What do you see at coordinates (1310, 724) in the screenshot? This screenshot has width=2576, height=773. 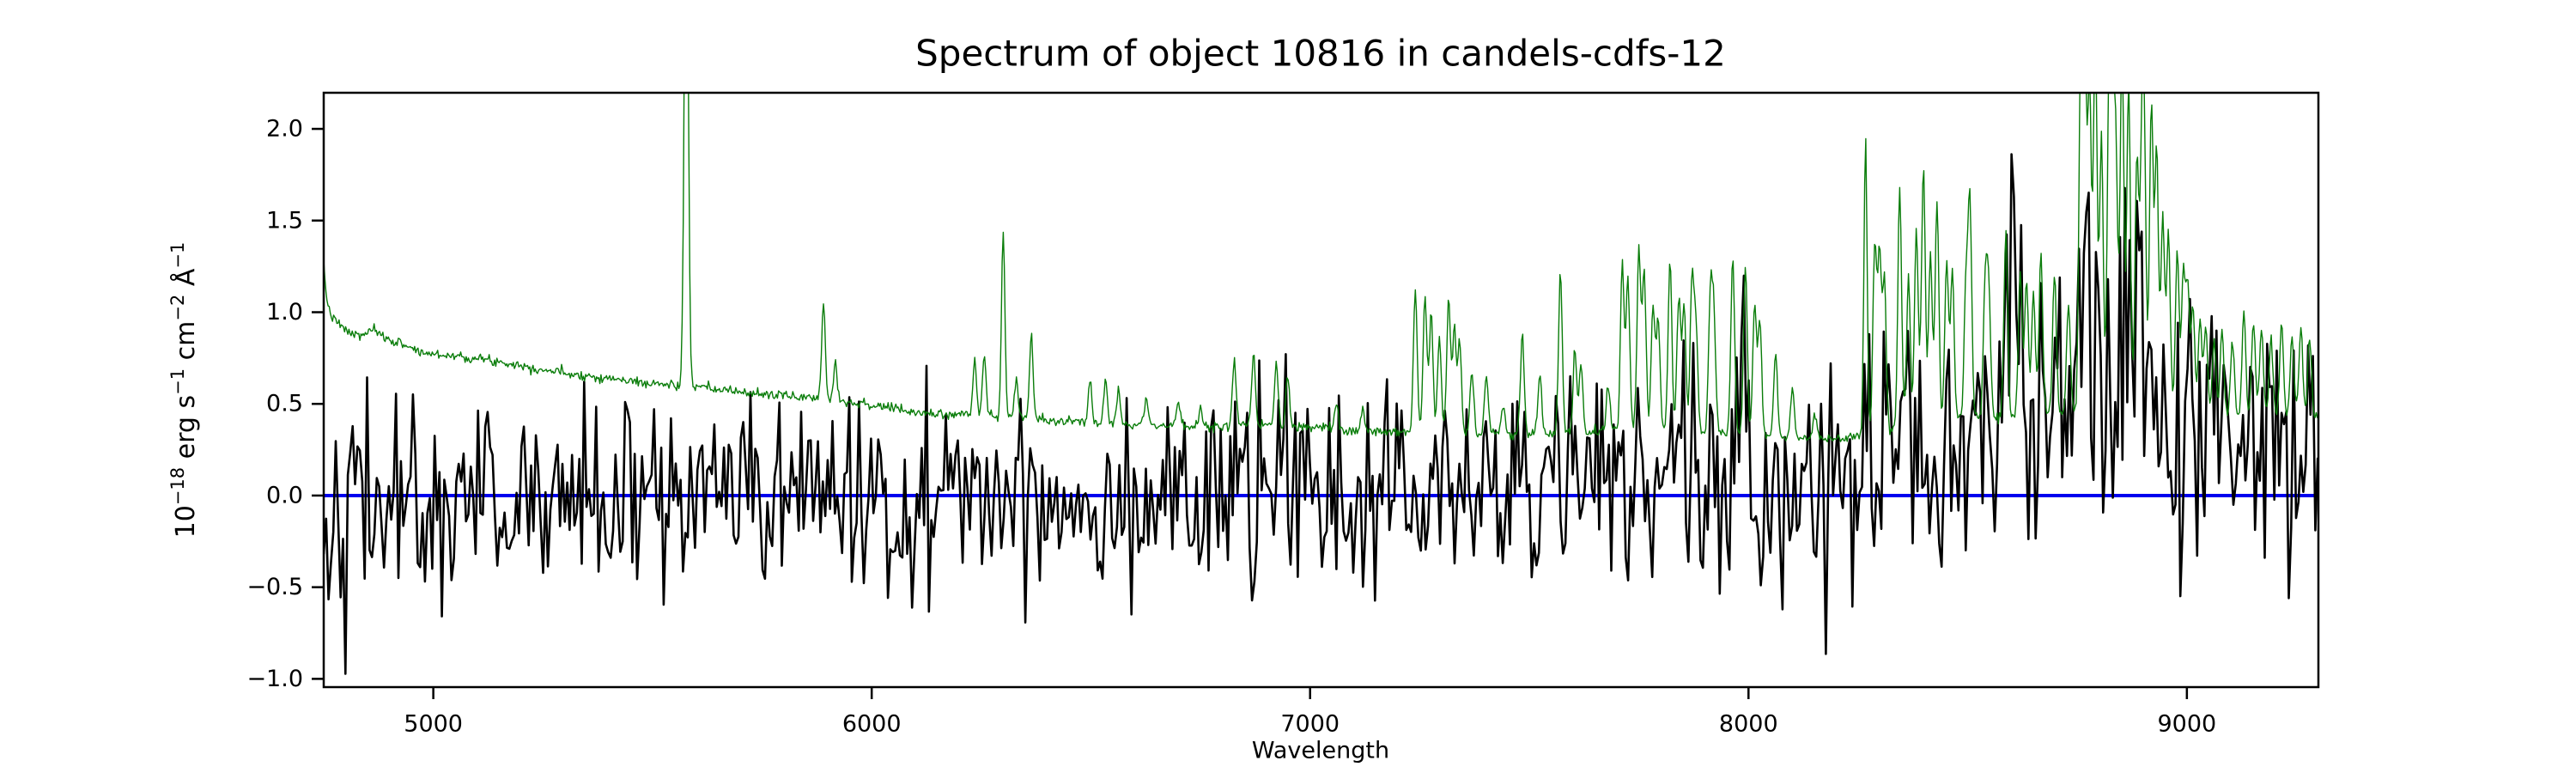 I see `x-tick-label: 7000` at bounding box center [1310, 724].